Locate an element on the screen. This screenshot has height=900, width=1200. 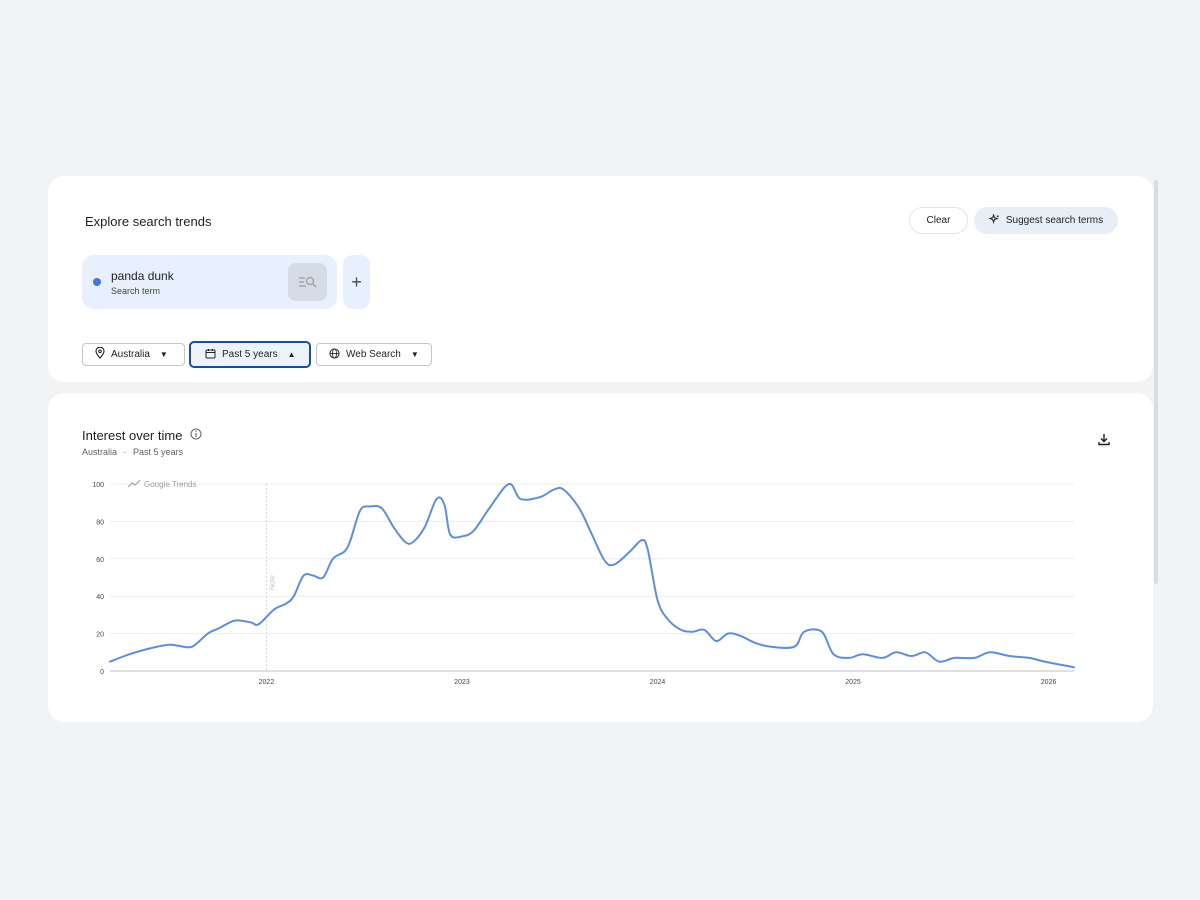
clear-button: Clear is located at coordinates (938, 220).